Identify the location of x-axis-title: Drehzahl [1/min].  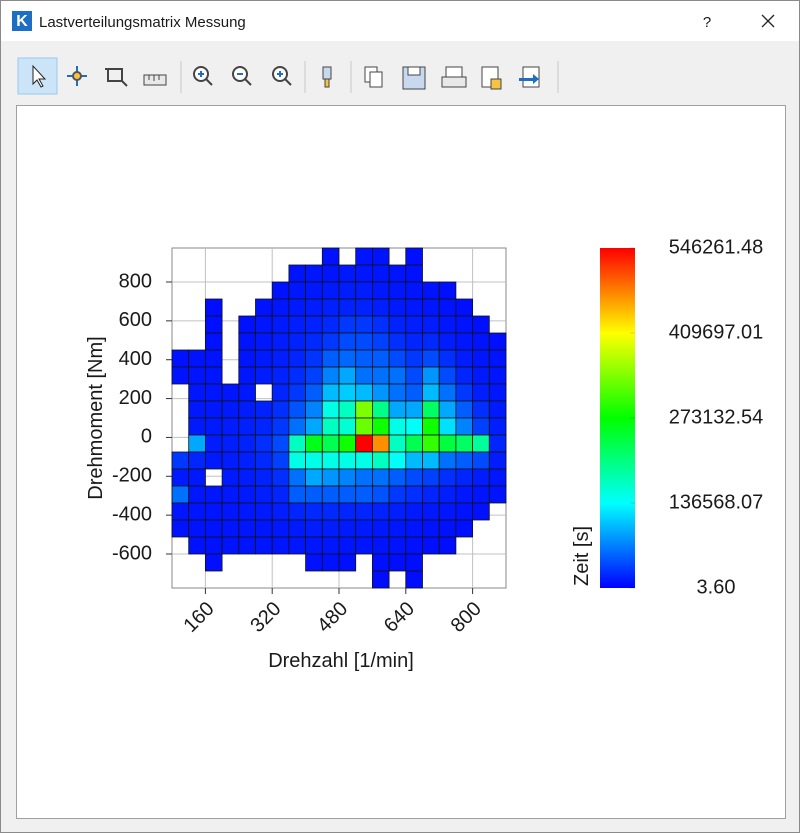
(341, 661).